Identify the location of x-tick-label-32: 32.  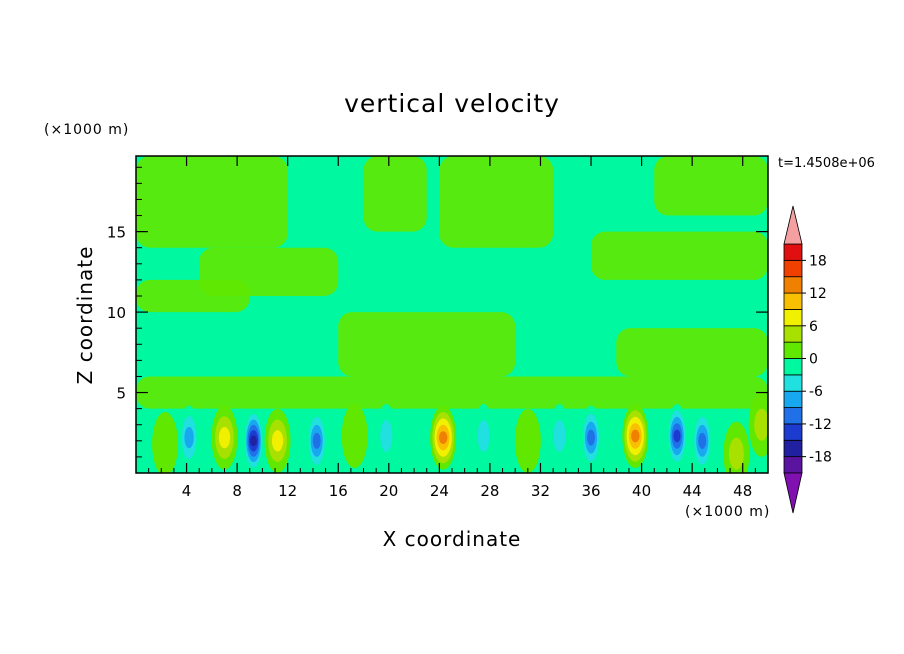
(540, 491).